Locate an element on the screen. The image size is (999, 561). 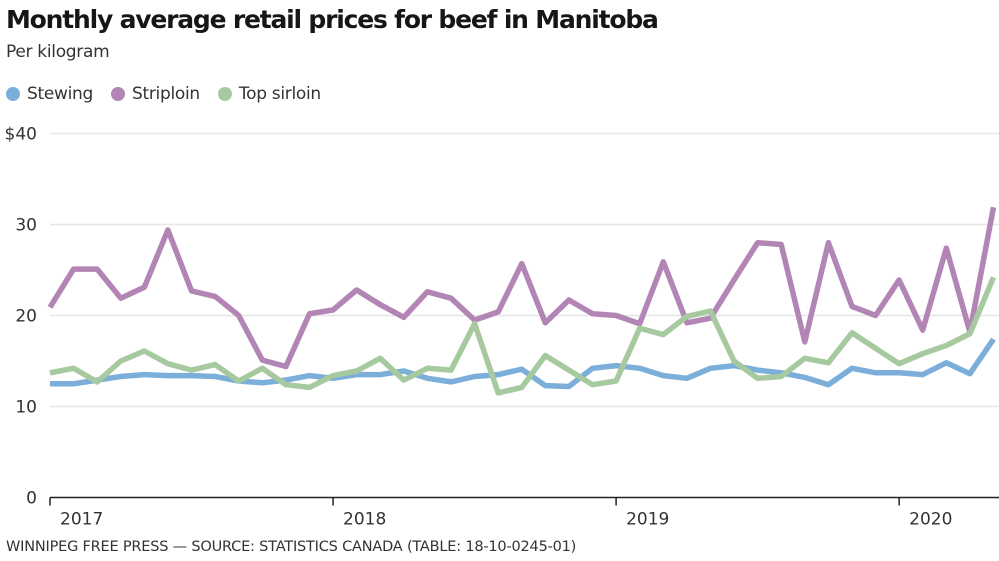
legend-swatch-striploin is located at coordinates (118, 94).